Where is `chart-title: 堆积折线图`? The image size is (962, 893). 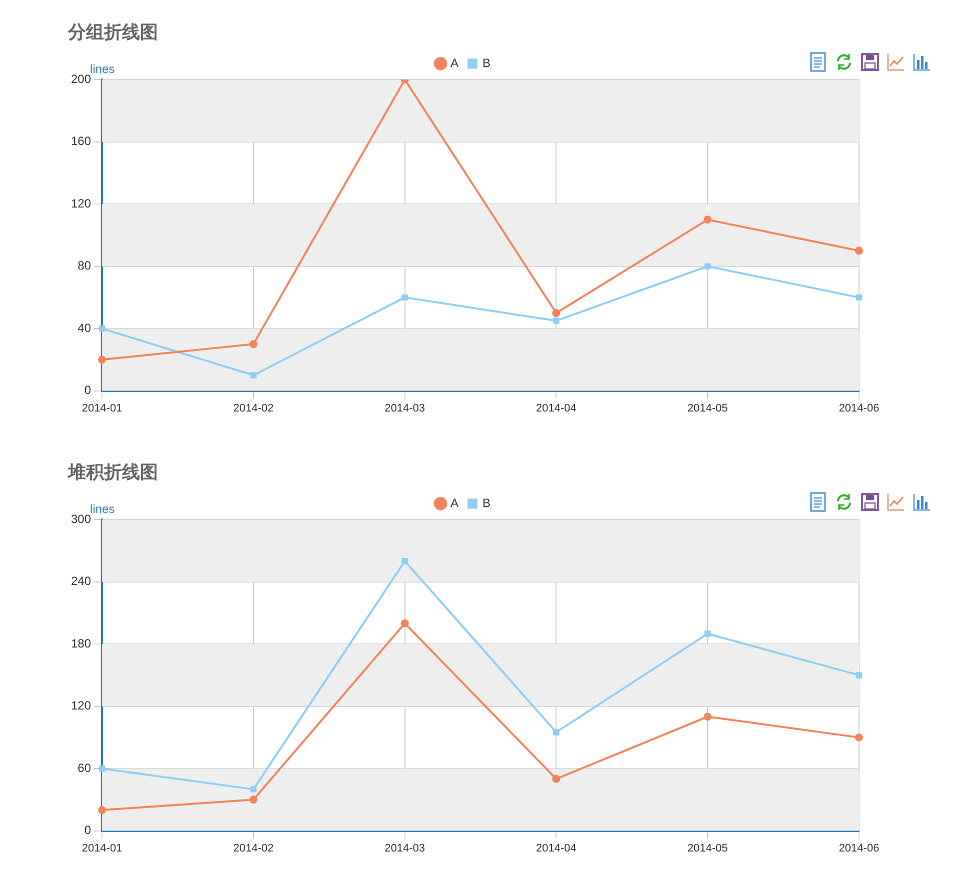 chart-title: 堆积折线图 is located at coordinates (112, 472).